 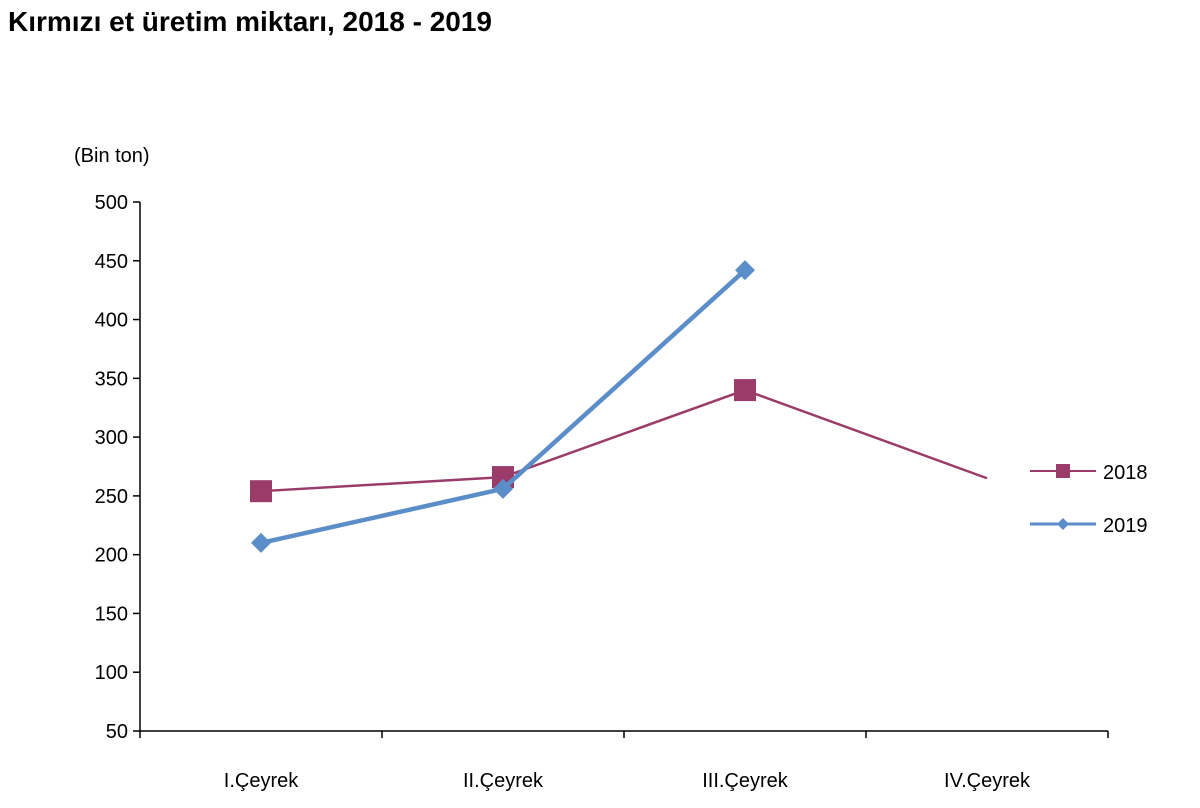 What do you see at coordinates (1089, 499) in the screenshot?
I see `legend: 2018 2019` at bounding box center [1089, 499].